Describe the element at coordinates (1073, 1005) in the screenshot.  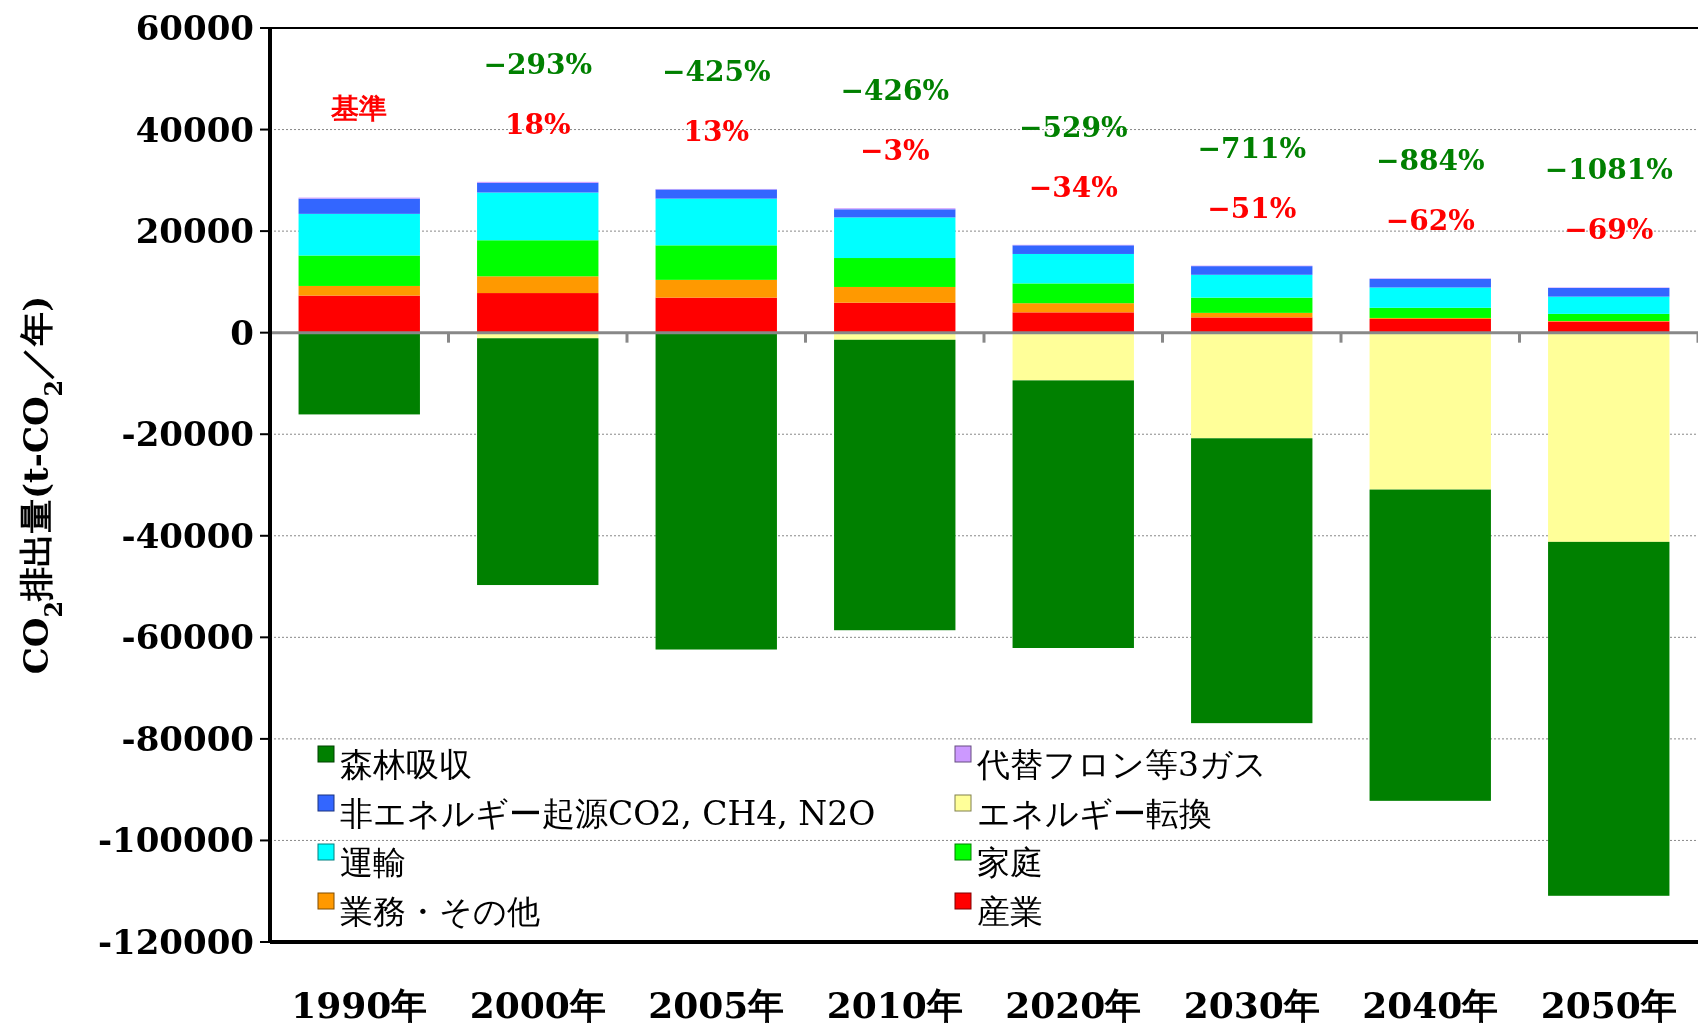
I see `x-tick-label: 2020年` at that location.